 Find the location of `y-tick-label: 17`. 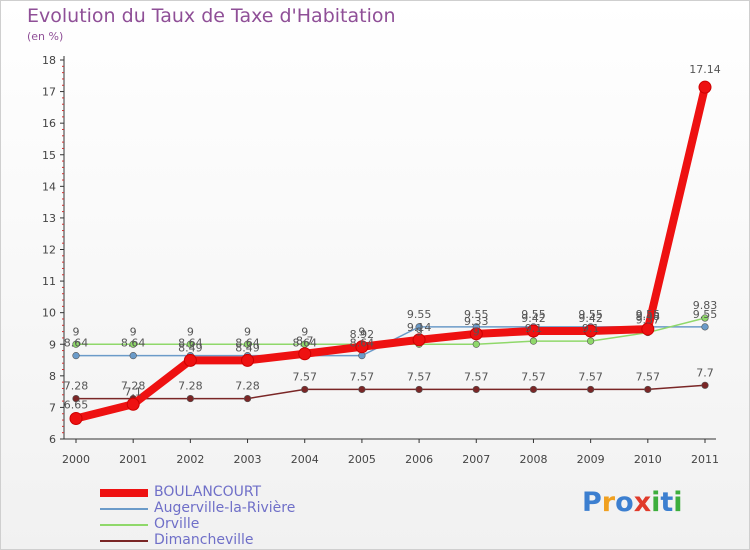

y-tick-label: 17 is located at coordinates (49, 92).